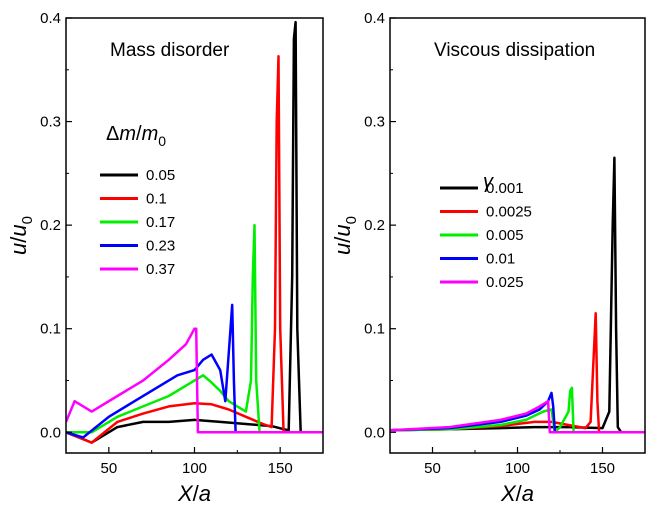 Image resolution: width=647 pixels, height=515 pixels. What do you see at coordinates (509, 212) in the screenshot?
I see `legend-label: 0.0025` at bounding box center [509, 212].